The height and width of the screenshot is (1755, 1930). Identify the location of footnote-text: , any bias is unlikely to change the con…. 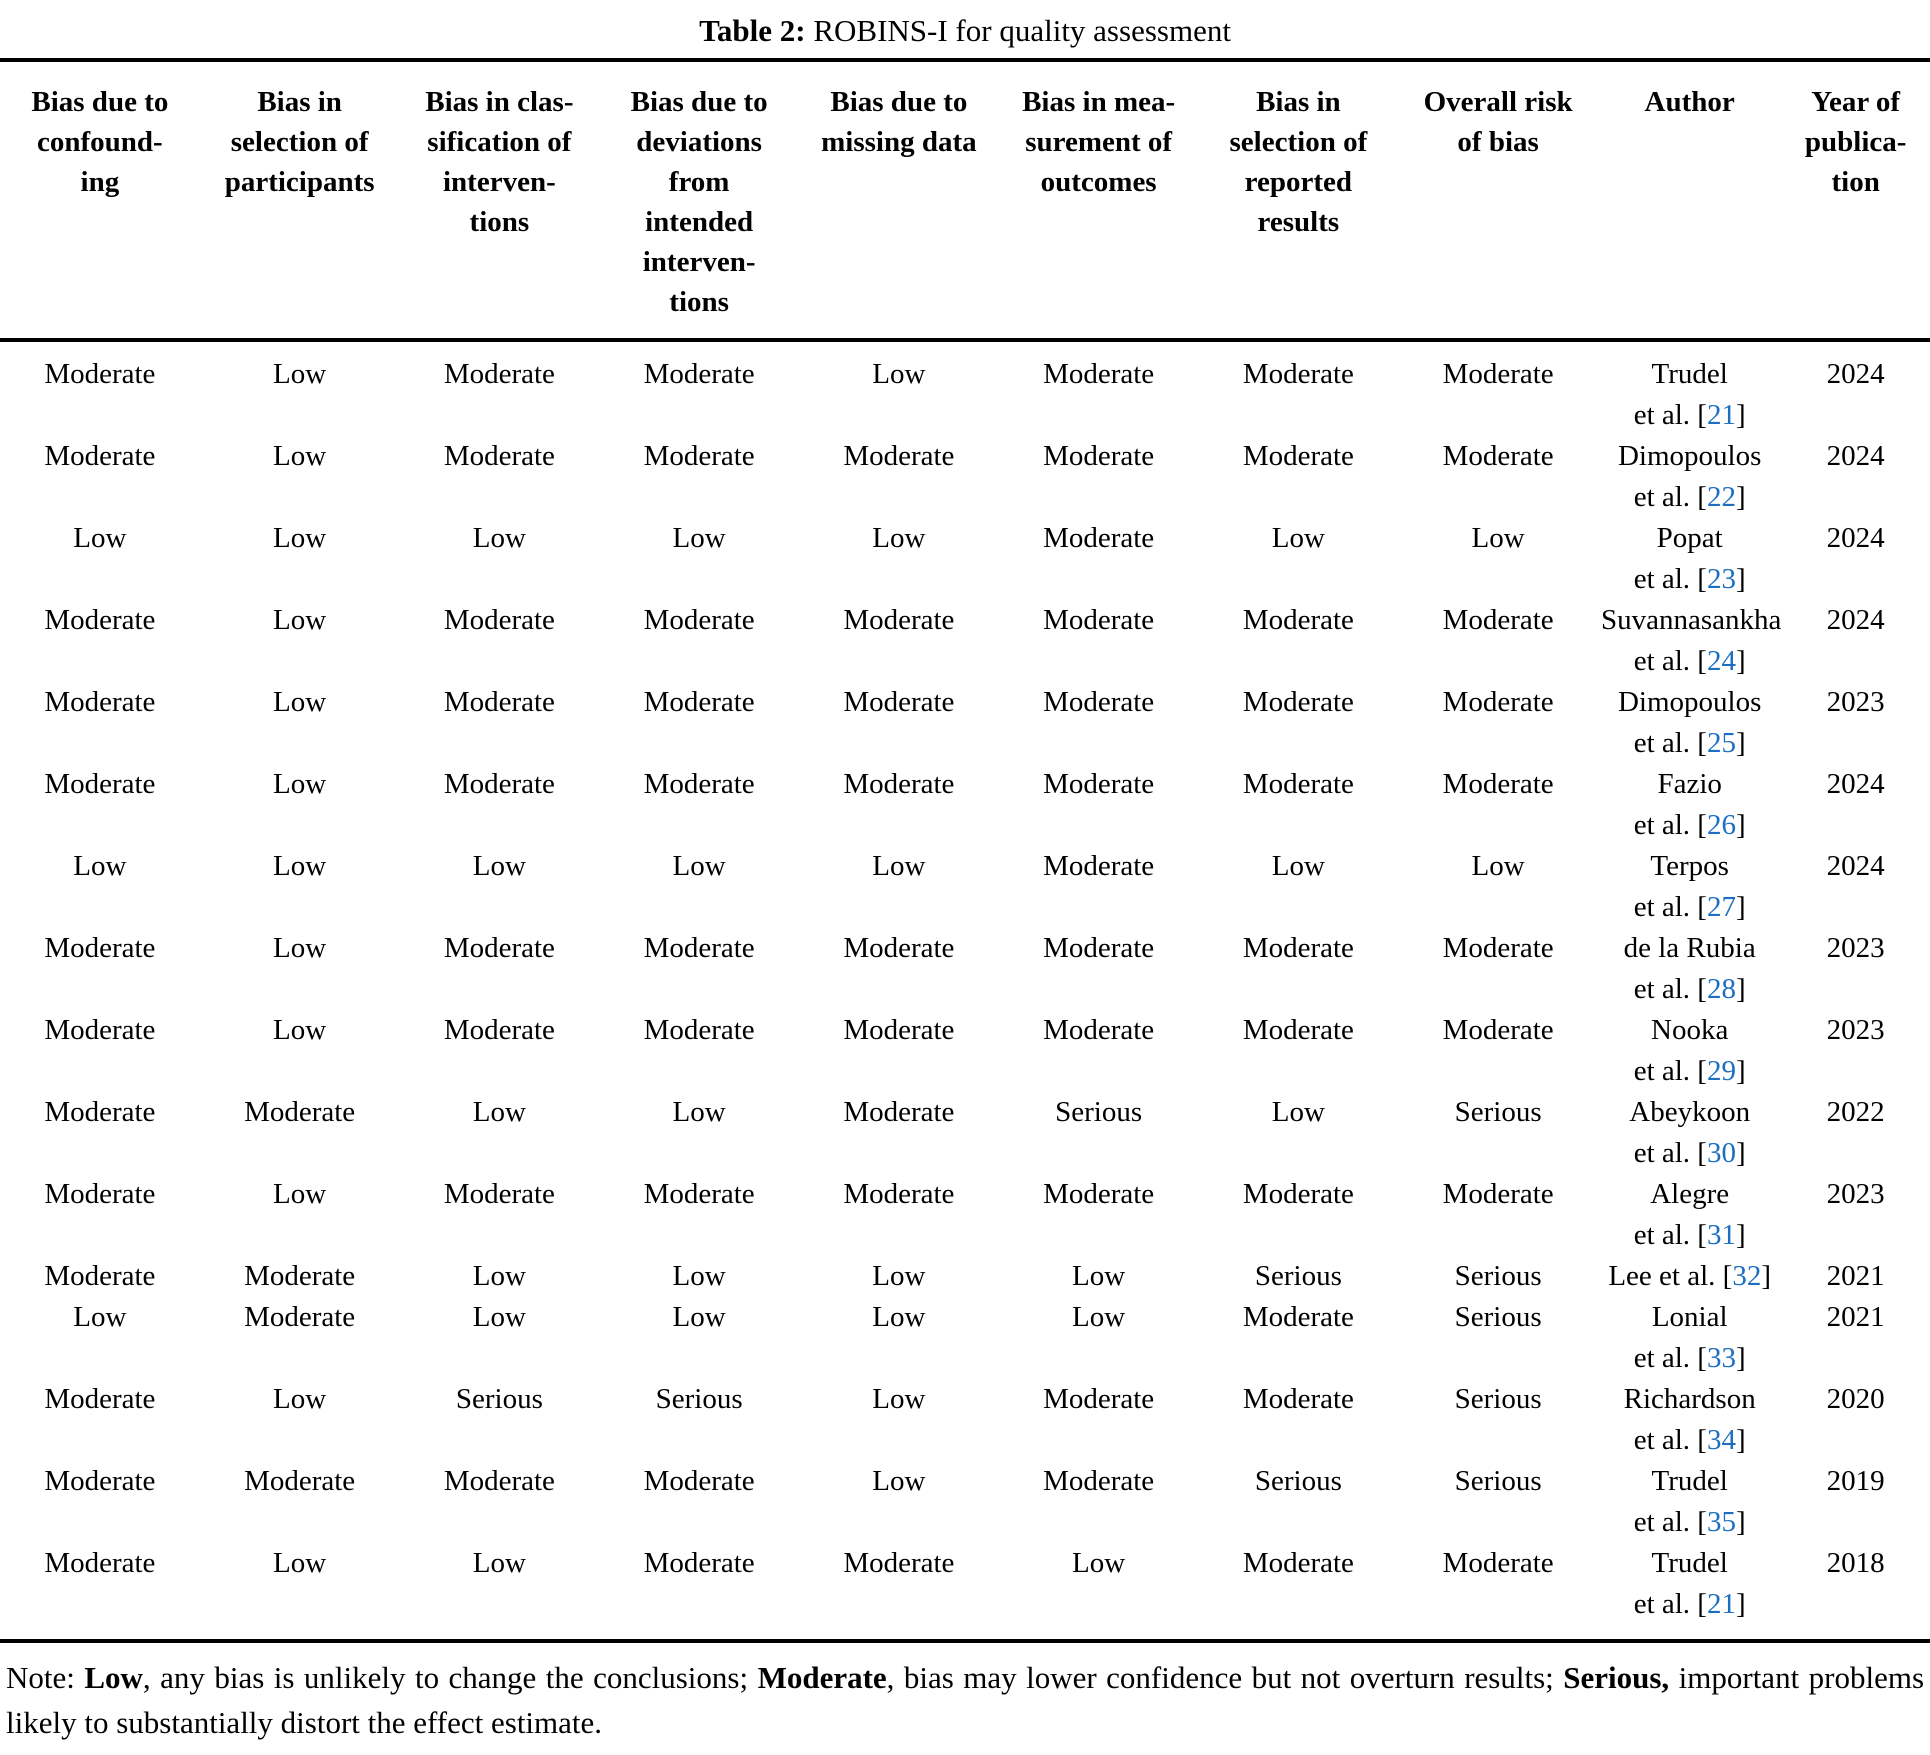
(450, 1677).